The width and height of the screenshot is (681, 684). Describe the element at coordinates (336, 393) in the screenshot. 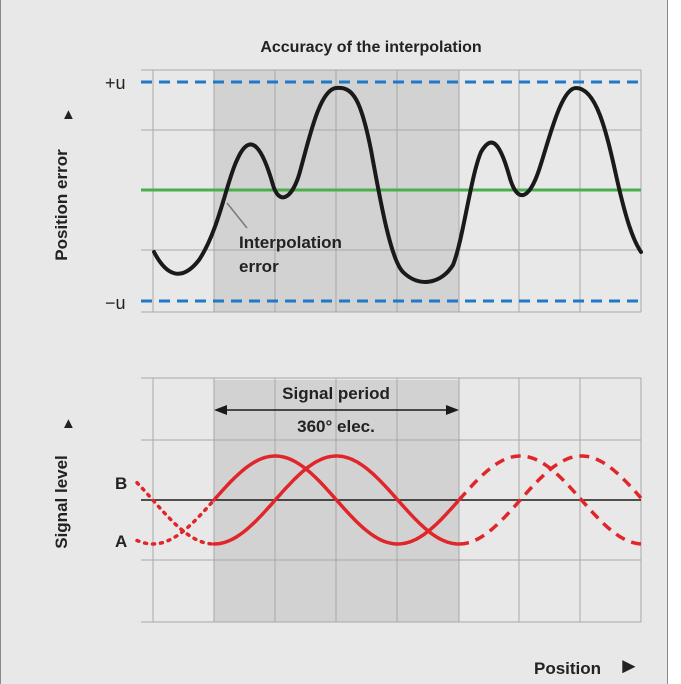

I see `signal-period-label: Signal period` at that location.